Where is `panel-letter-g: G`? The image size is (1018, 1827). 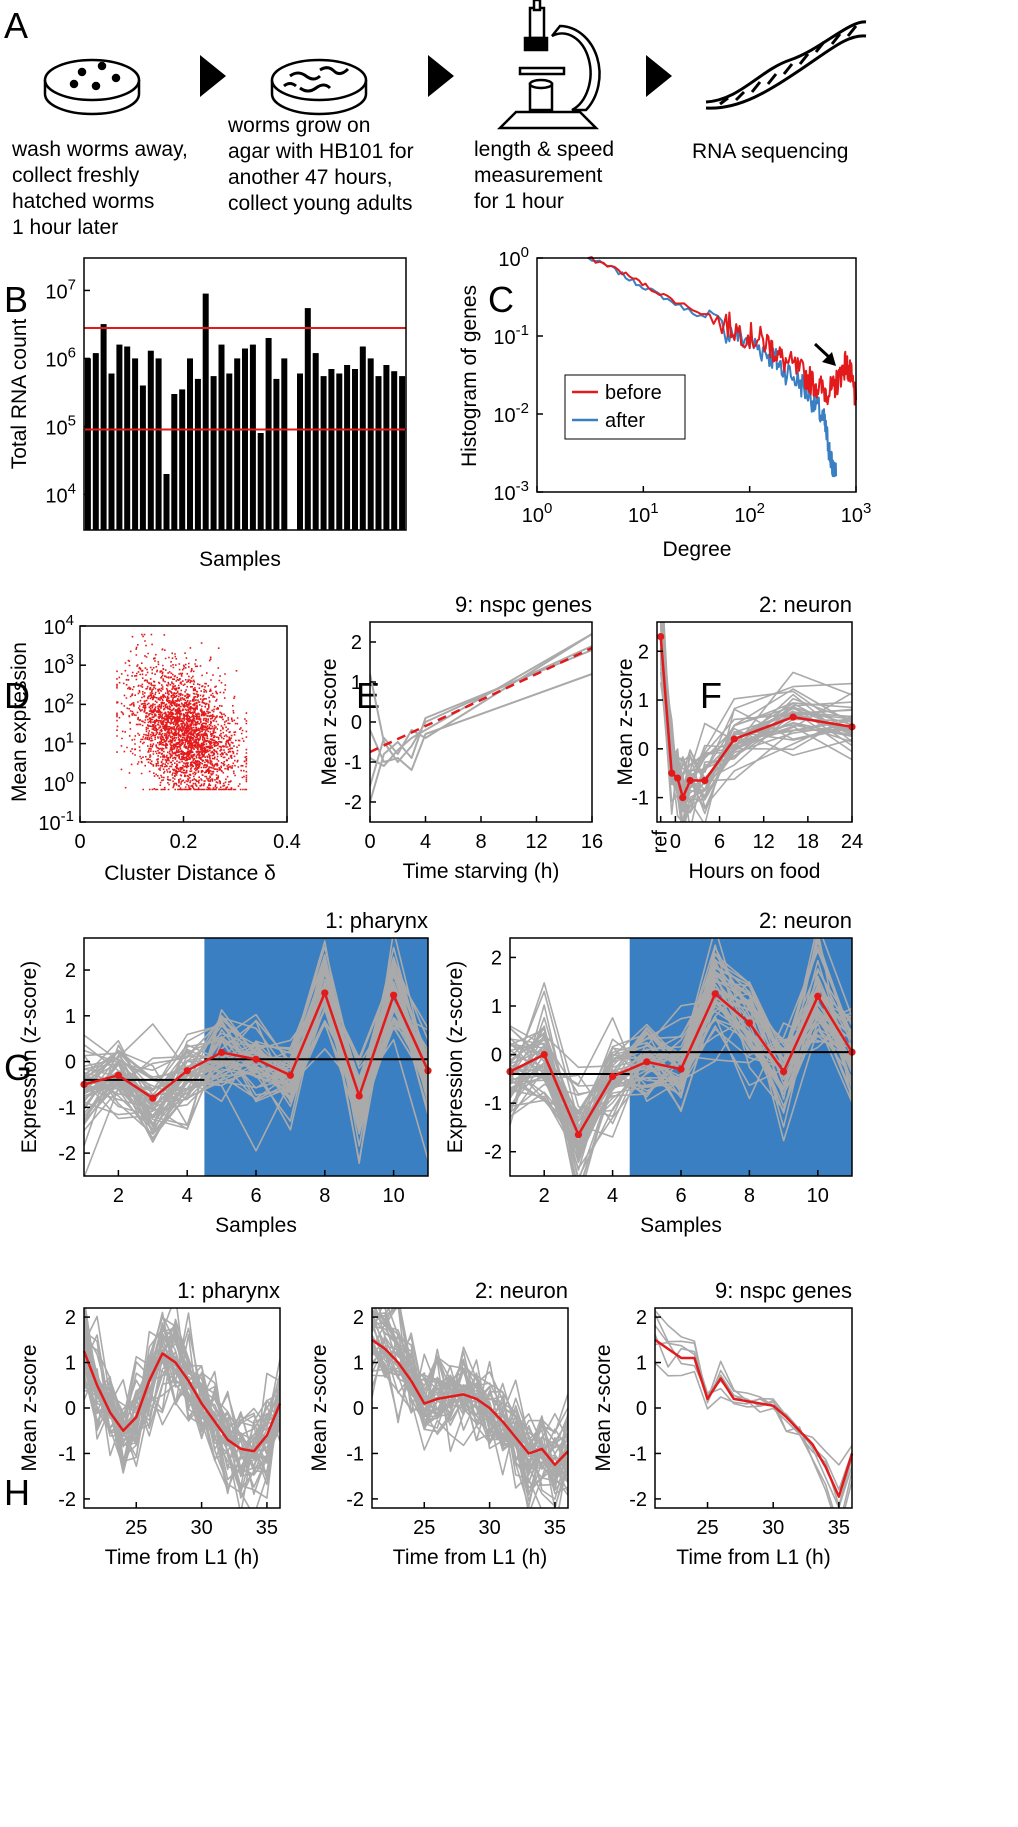 panel-letter-g: G is located at coordinates (18, 1067).